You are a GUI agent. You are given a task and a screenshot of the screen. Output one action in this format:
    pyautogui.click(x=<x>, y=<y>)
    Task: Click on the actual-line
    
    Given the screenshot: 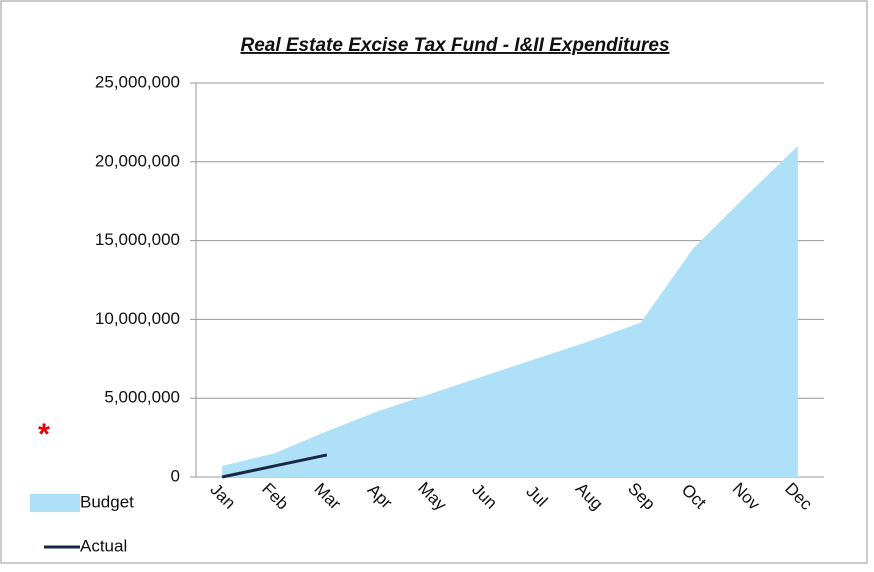 What is the action you would take?
    pyautogui.click(x=274, y=466)
    